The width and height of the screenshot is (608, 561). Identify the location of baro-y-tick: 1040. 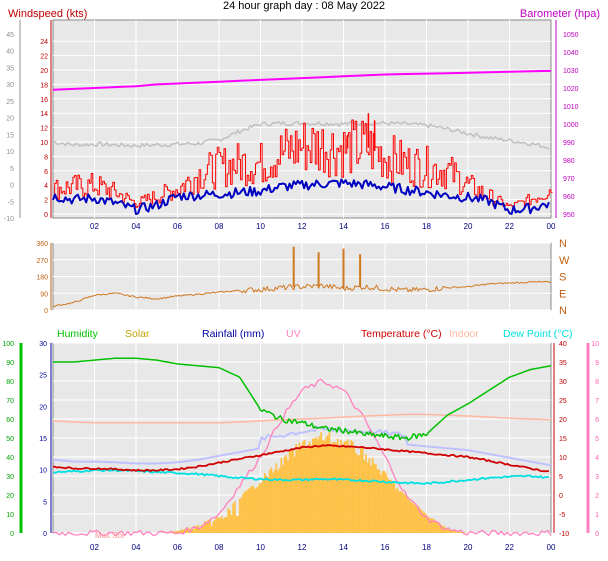
(571, 53).